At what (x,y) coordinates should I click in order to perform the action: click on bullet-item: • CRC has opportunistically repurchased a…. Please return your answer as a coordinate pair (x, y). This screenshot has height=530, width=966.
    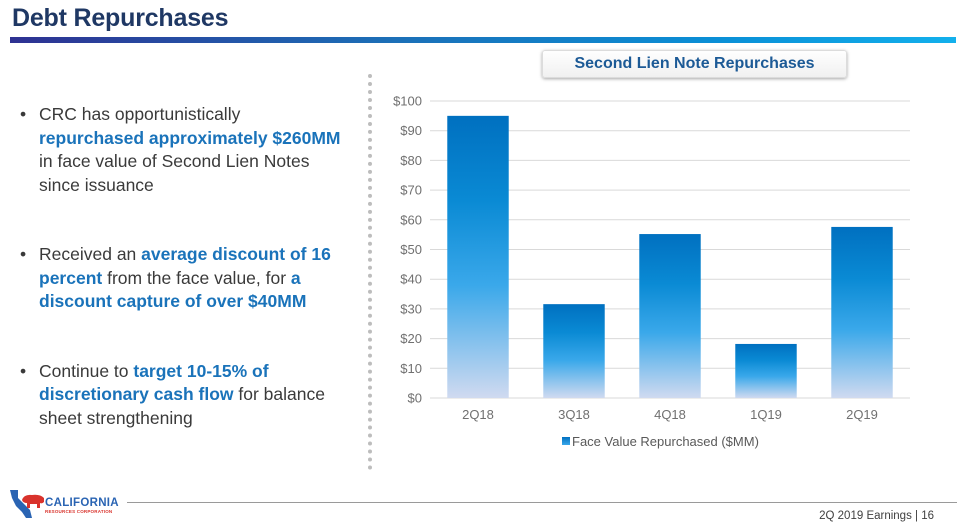
    Looking at the image, I should click on (183, 150).